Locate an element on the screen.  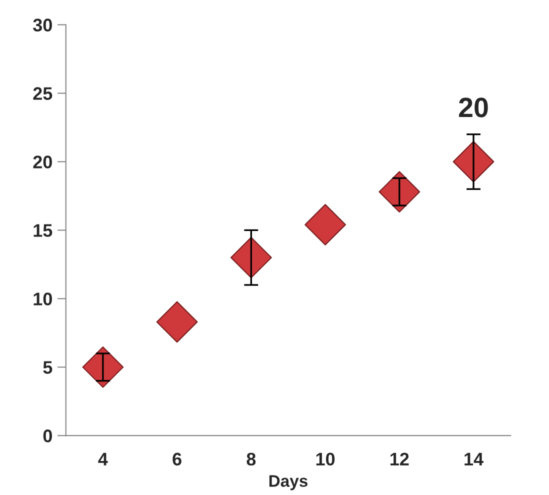
y-tick-label: 15 is located at coordinates (43, 230).